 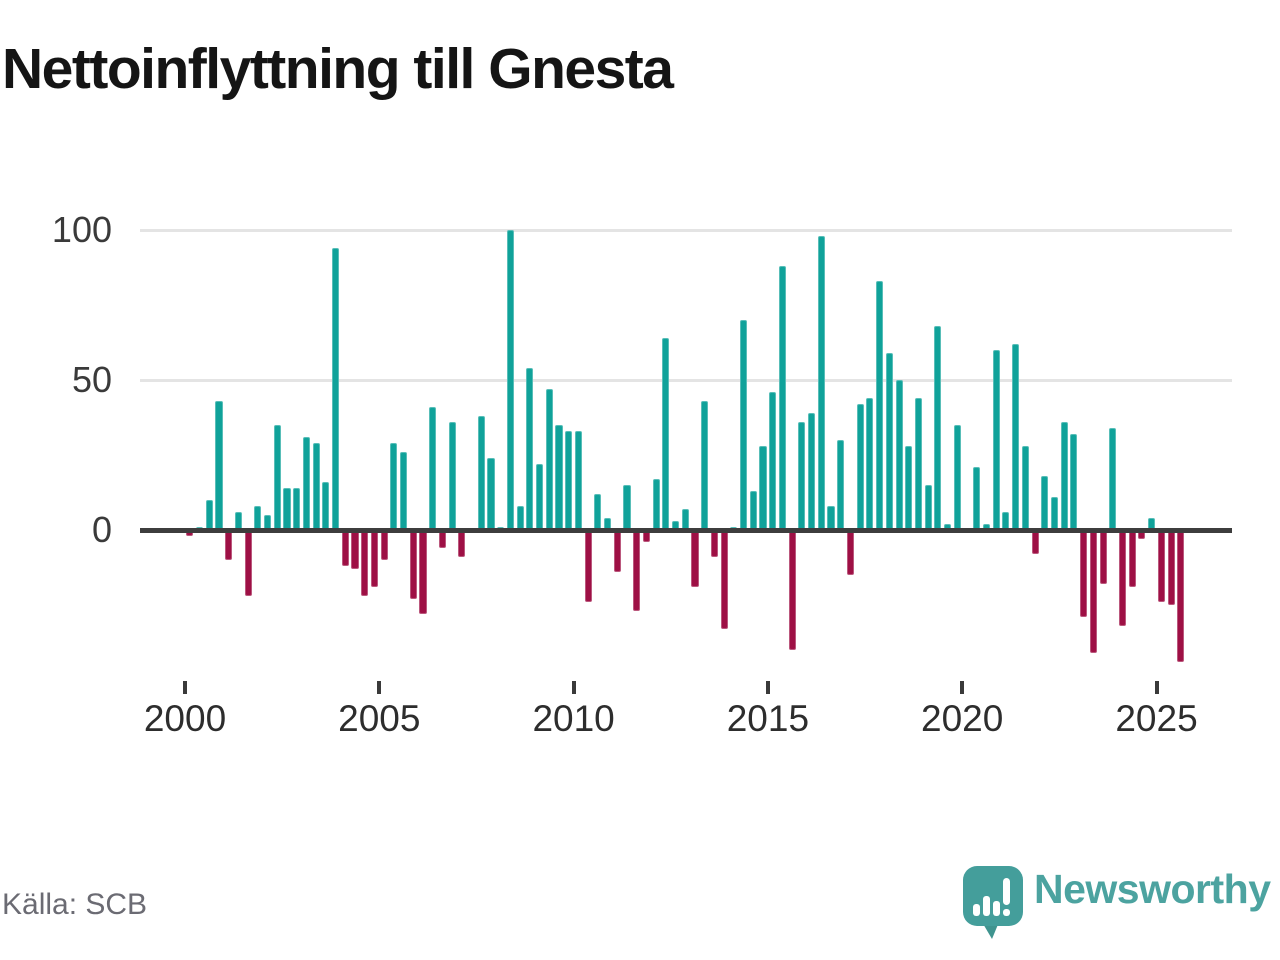 I want to click on bar-2022-Q3, so click(x=1064, y=476).